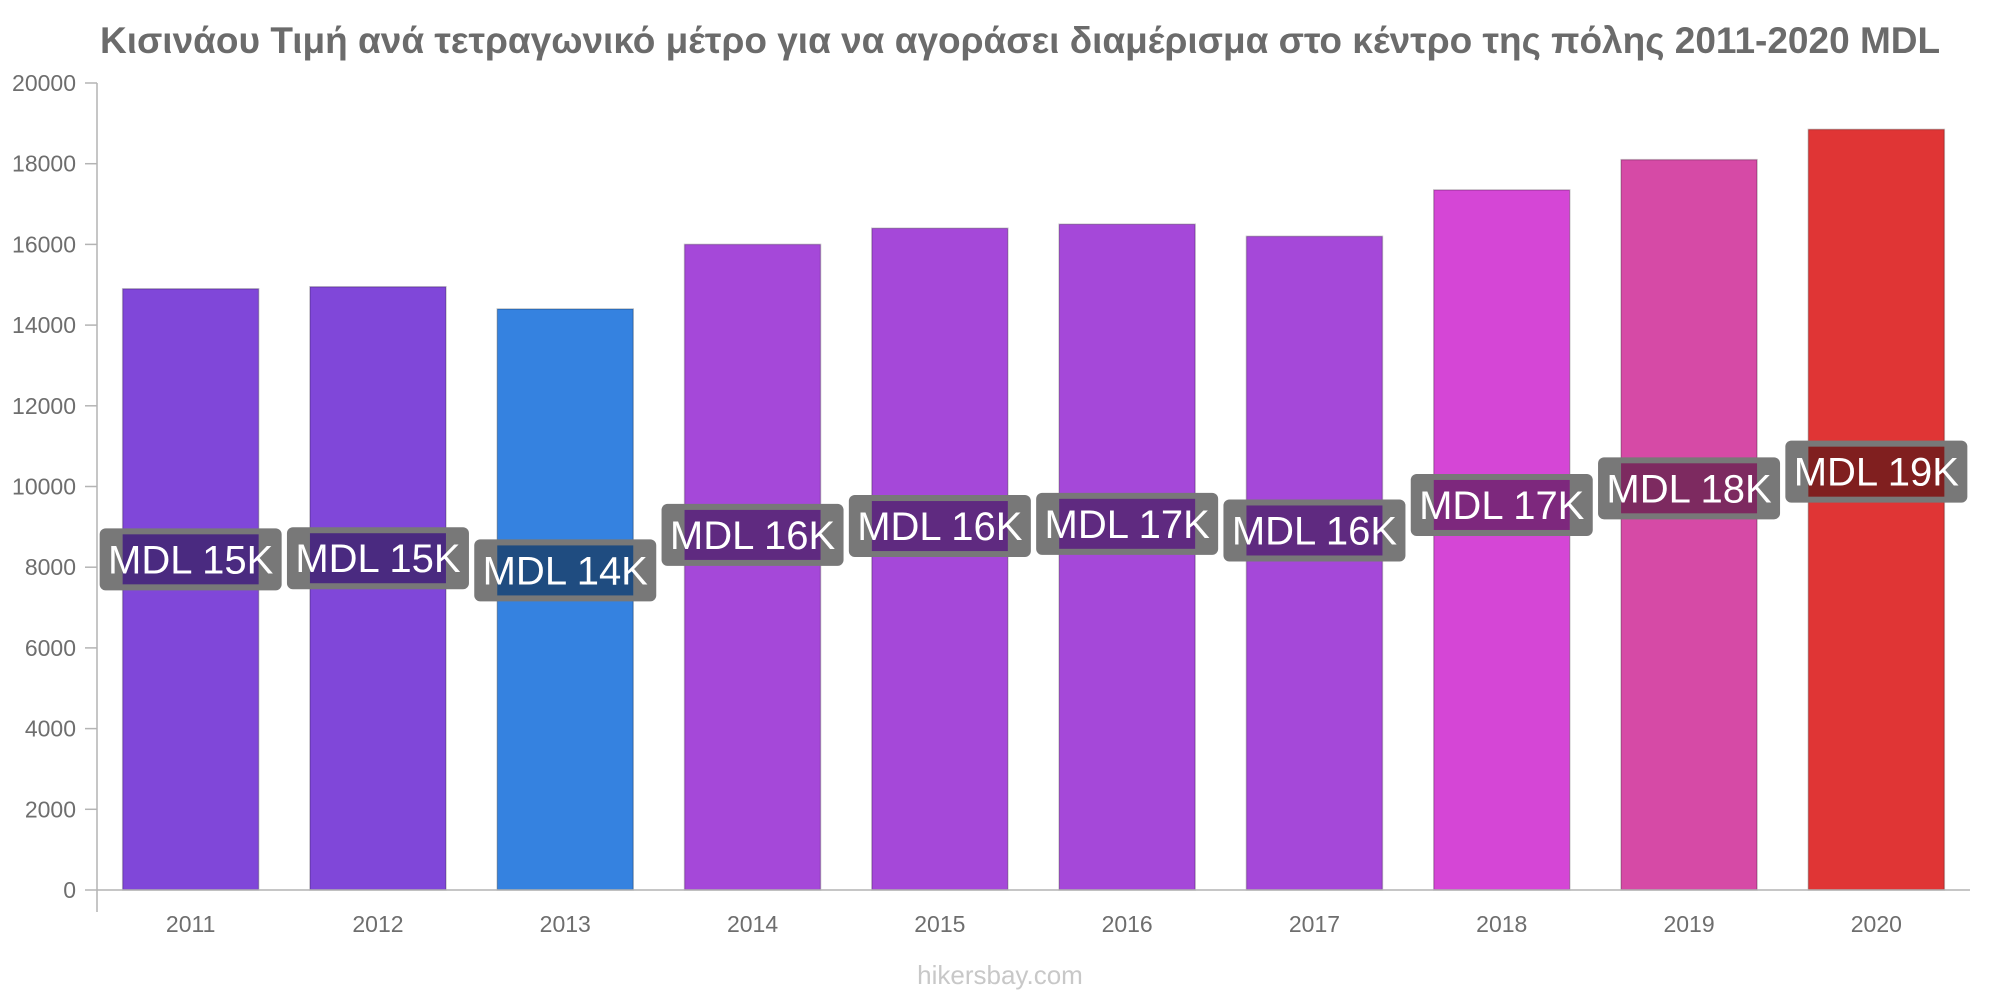 The image size is (2000, 1000). What do you see at coordinates (940, 559) in the screenshot?
I see `bar-2015` at bounding box center [940, 559].